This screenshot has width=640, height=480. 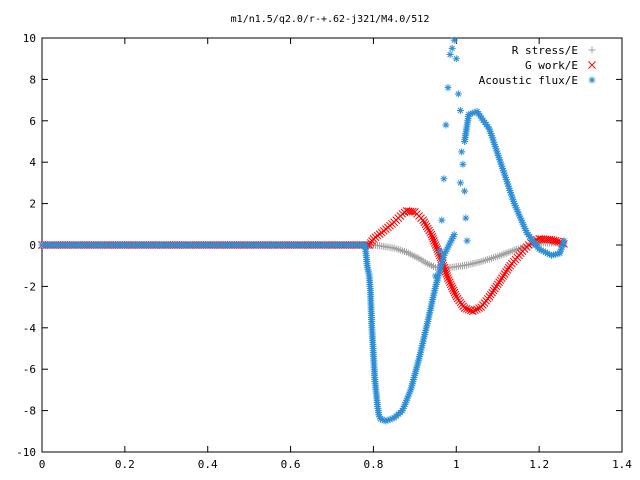 What do you see at coordinates (330, 19) in the screenshot?
I see `chart-title: m1/n1.5/q2.0/r-+.62-j321/M4.0/512` at bounding box center [330, 19].